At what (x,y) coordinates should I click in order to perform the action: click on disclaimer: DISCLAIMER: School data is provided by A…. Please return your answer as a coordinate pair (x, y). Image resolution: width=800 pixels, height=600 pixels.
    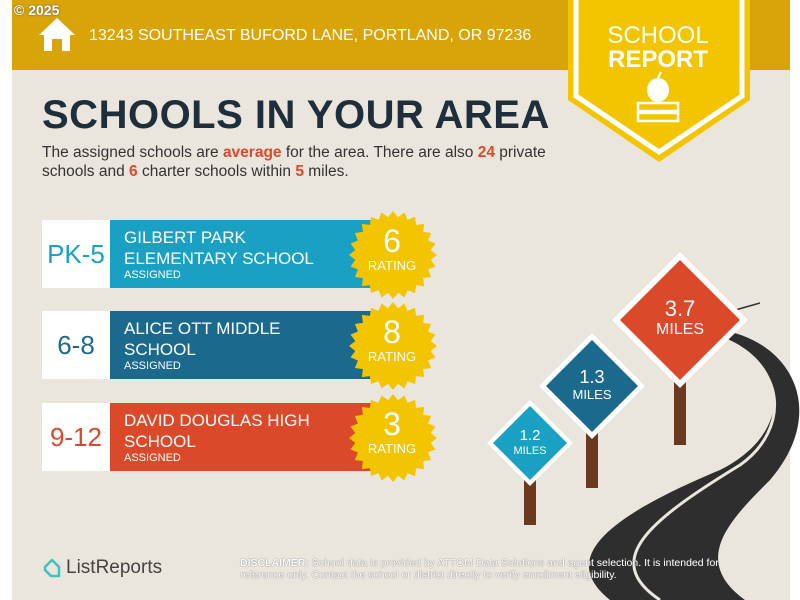
    Looking at the image, I should click on (479, 569).